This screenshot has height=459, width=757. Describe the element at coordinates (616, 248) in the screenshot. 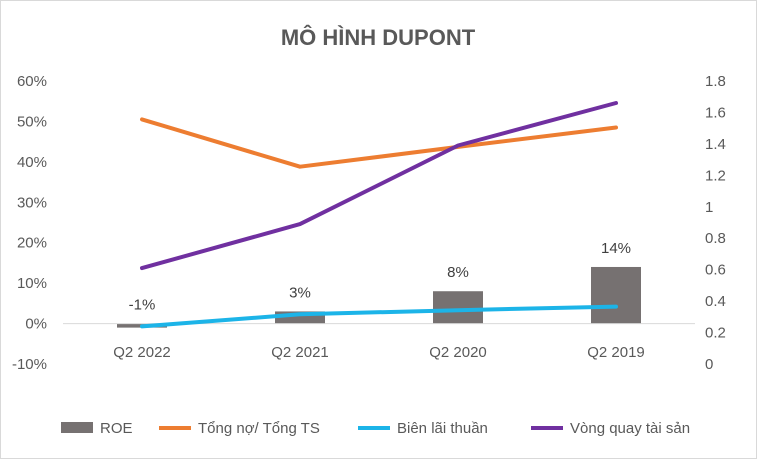

I see `roe-data-label: 14%` at that location.